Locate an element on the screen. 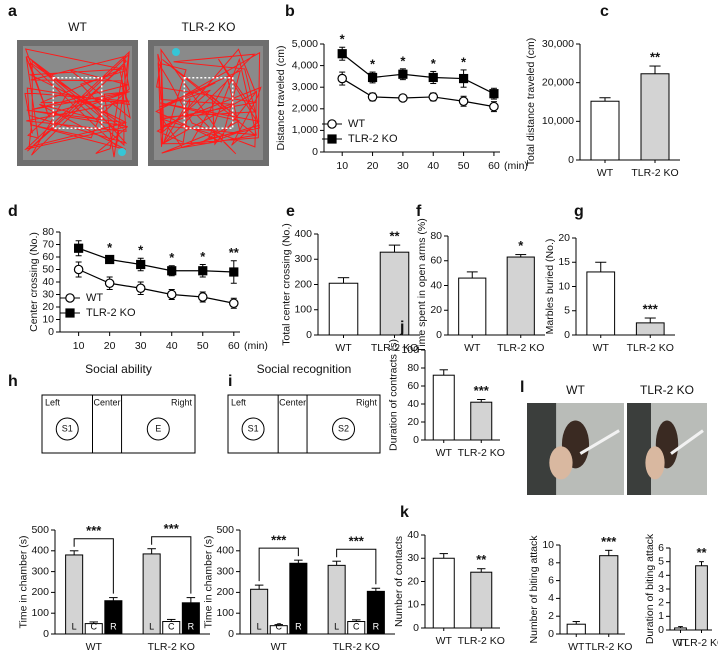 Image resolution: width=718 pixels, height=654 pixels. x-tick-label: 50 is located at coordinates (203, 346).